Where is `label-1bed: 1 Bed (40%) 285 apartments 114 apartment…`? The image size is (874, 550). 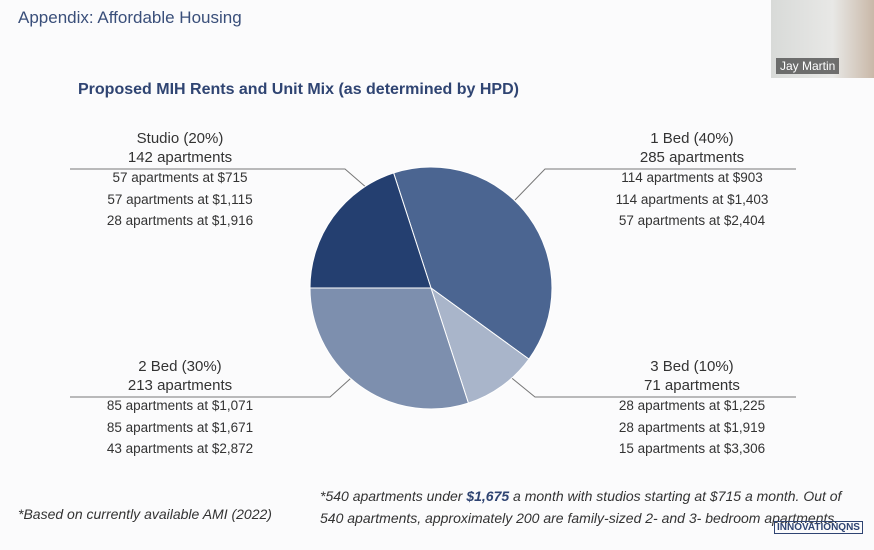 label-1bed: 1 Bed (40%) 285 apartments 114 apartment… is located at coordinates (692, 180).